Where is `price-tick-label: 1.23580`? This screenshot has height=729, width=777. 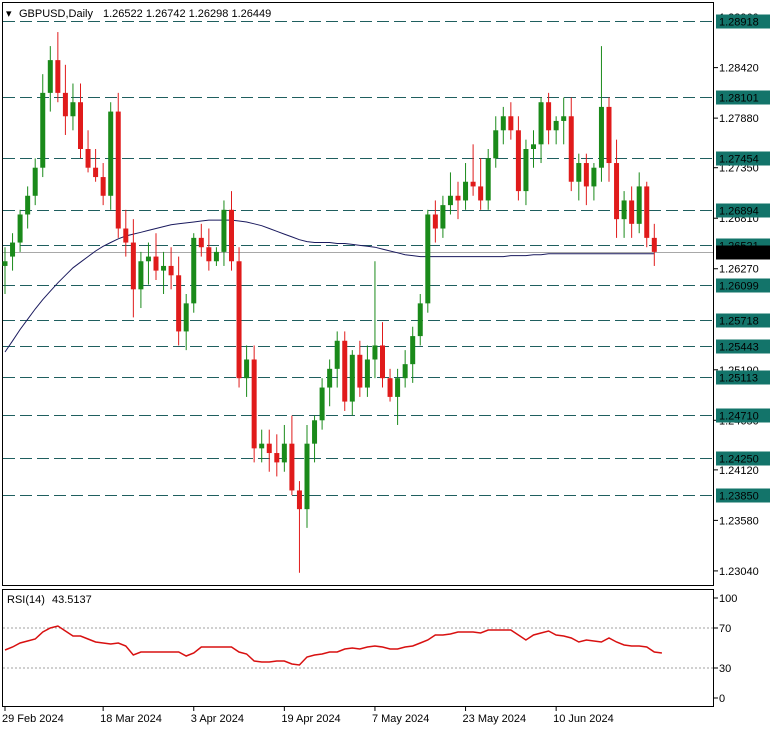 price-tick-label: 1.23580 is located at coordinates (739, 521).